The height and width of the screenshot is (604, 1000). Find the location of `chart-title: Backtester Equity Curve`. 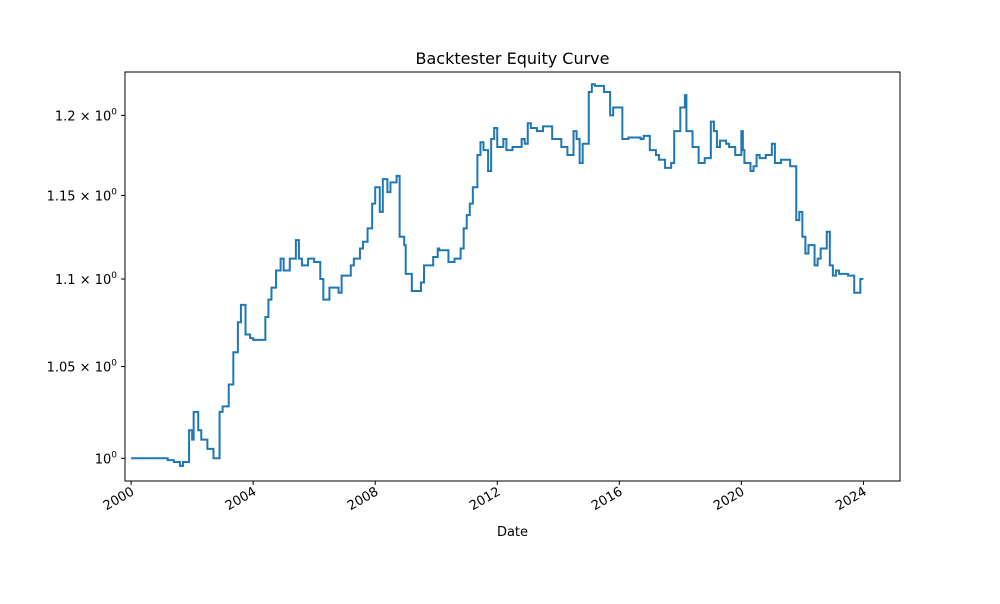

chart-title: Backtester Equity Curve is located at coordinates (513, 58).